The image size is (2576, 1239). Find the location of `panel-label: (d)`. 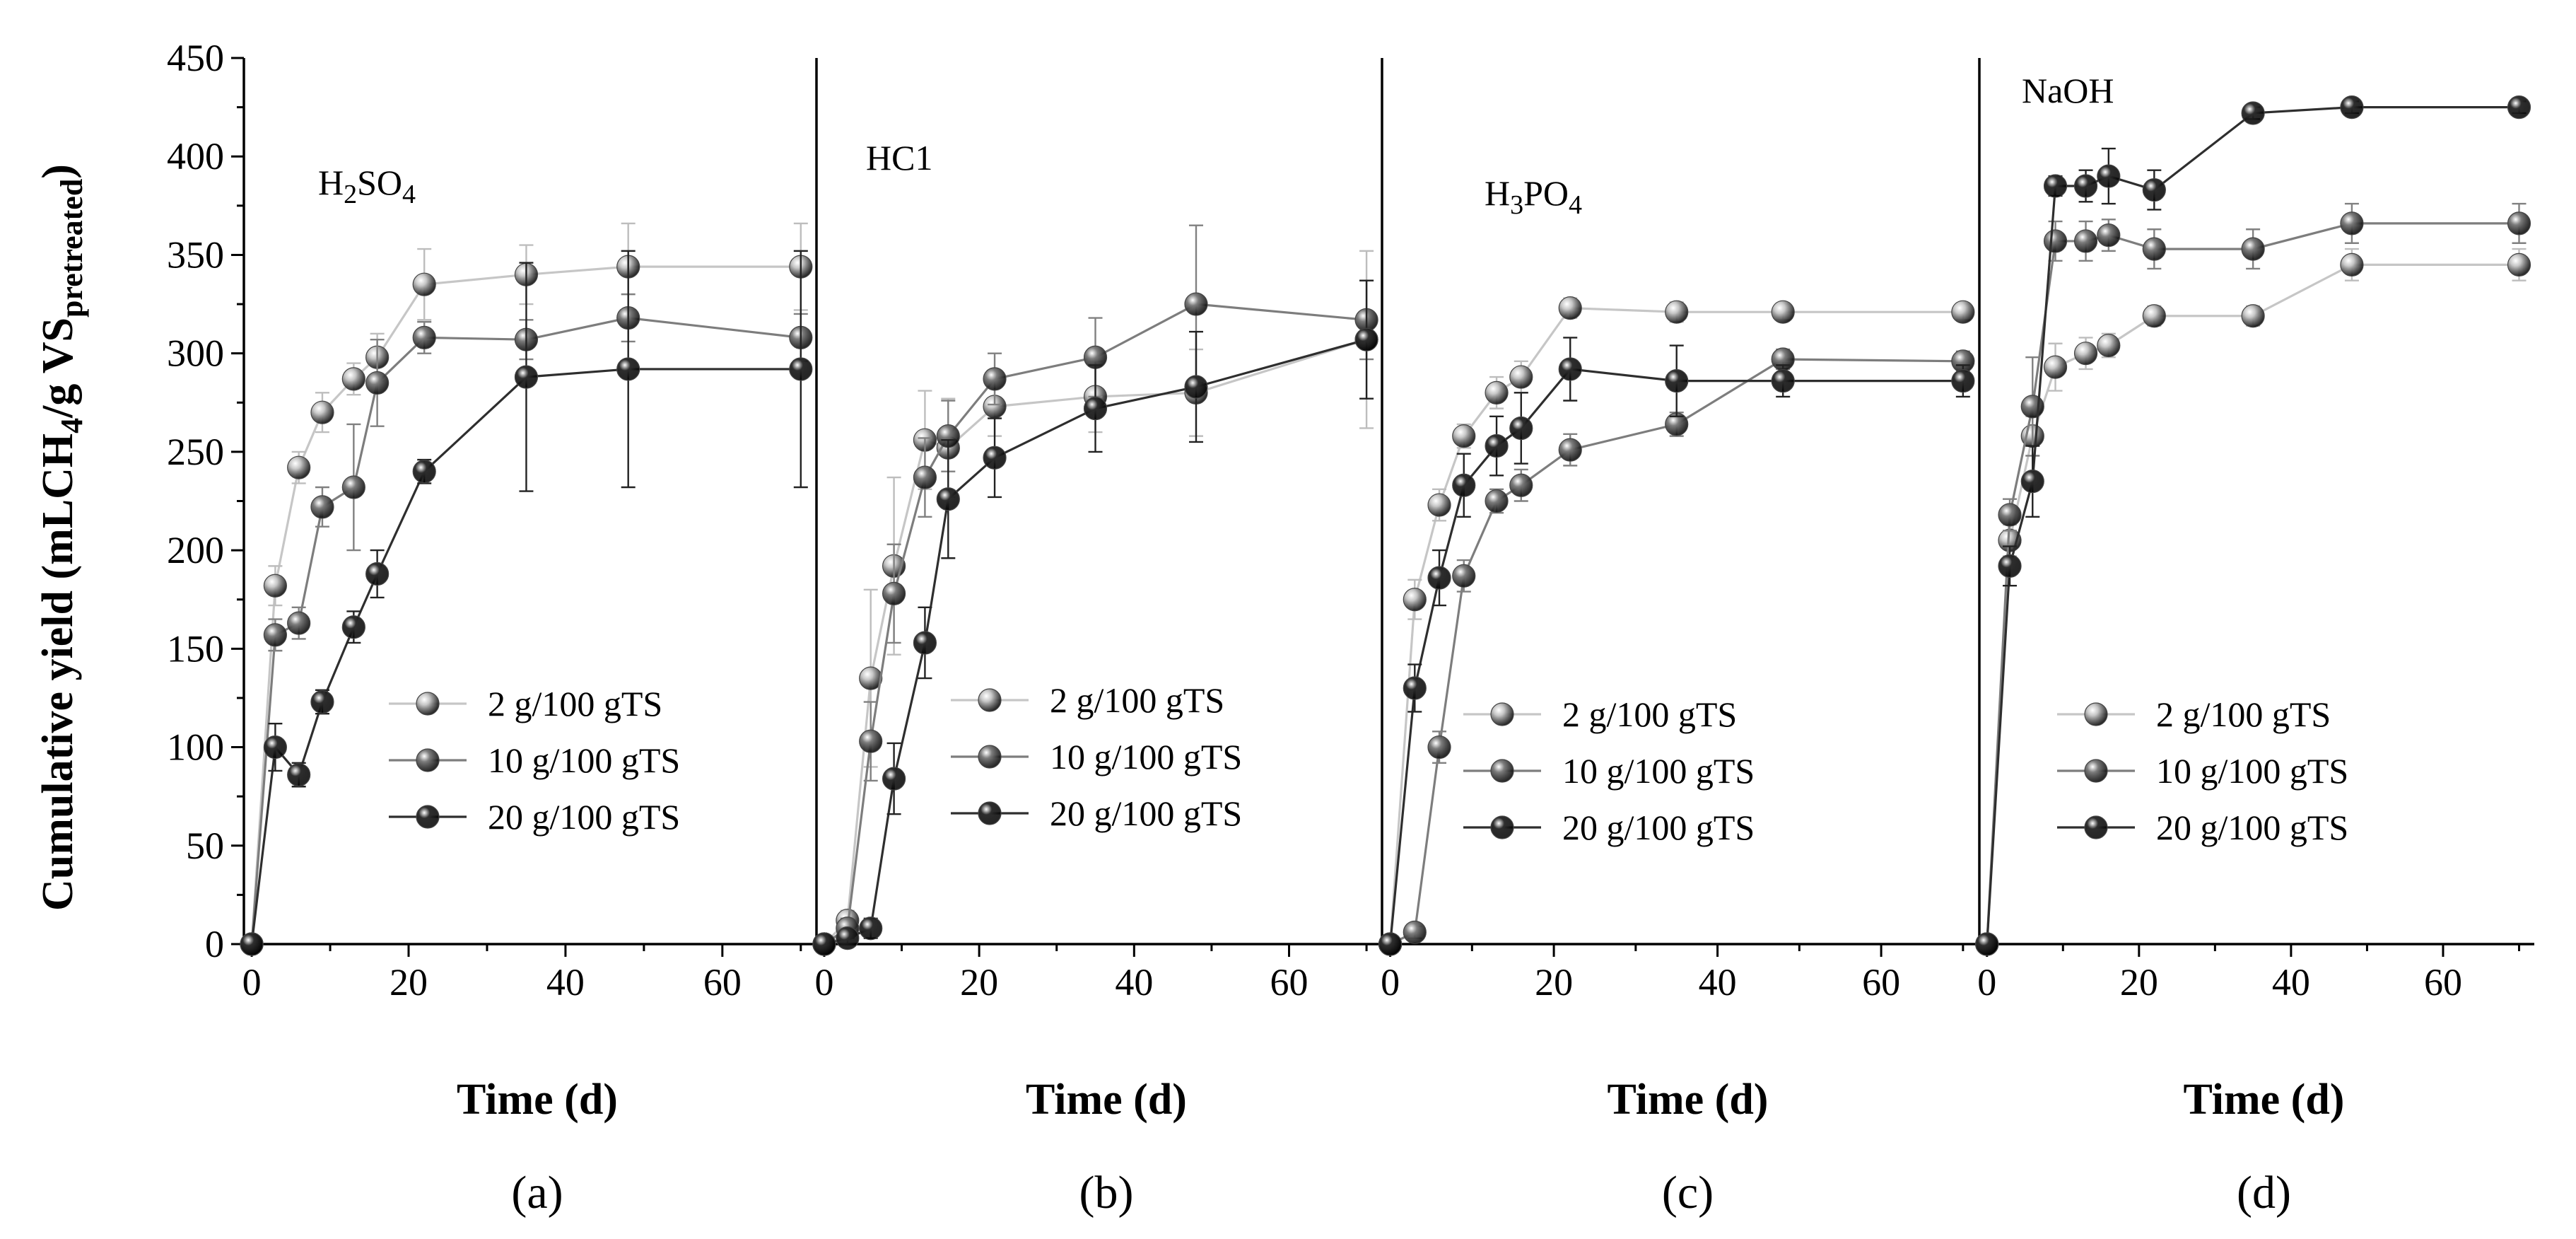

panel-label: (d) is located at coordinates (2264, 1192).